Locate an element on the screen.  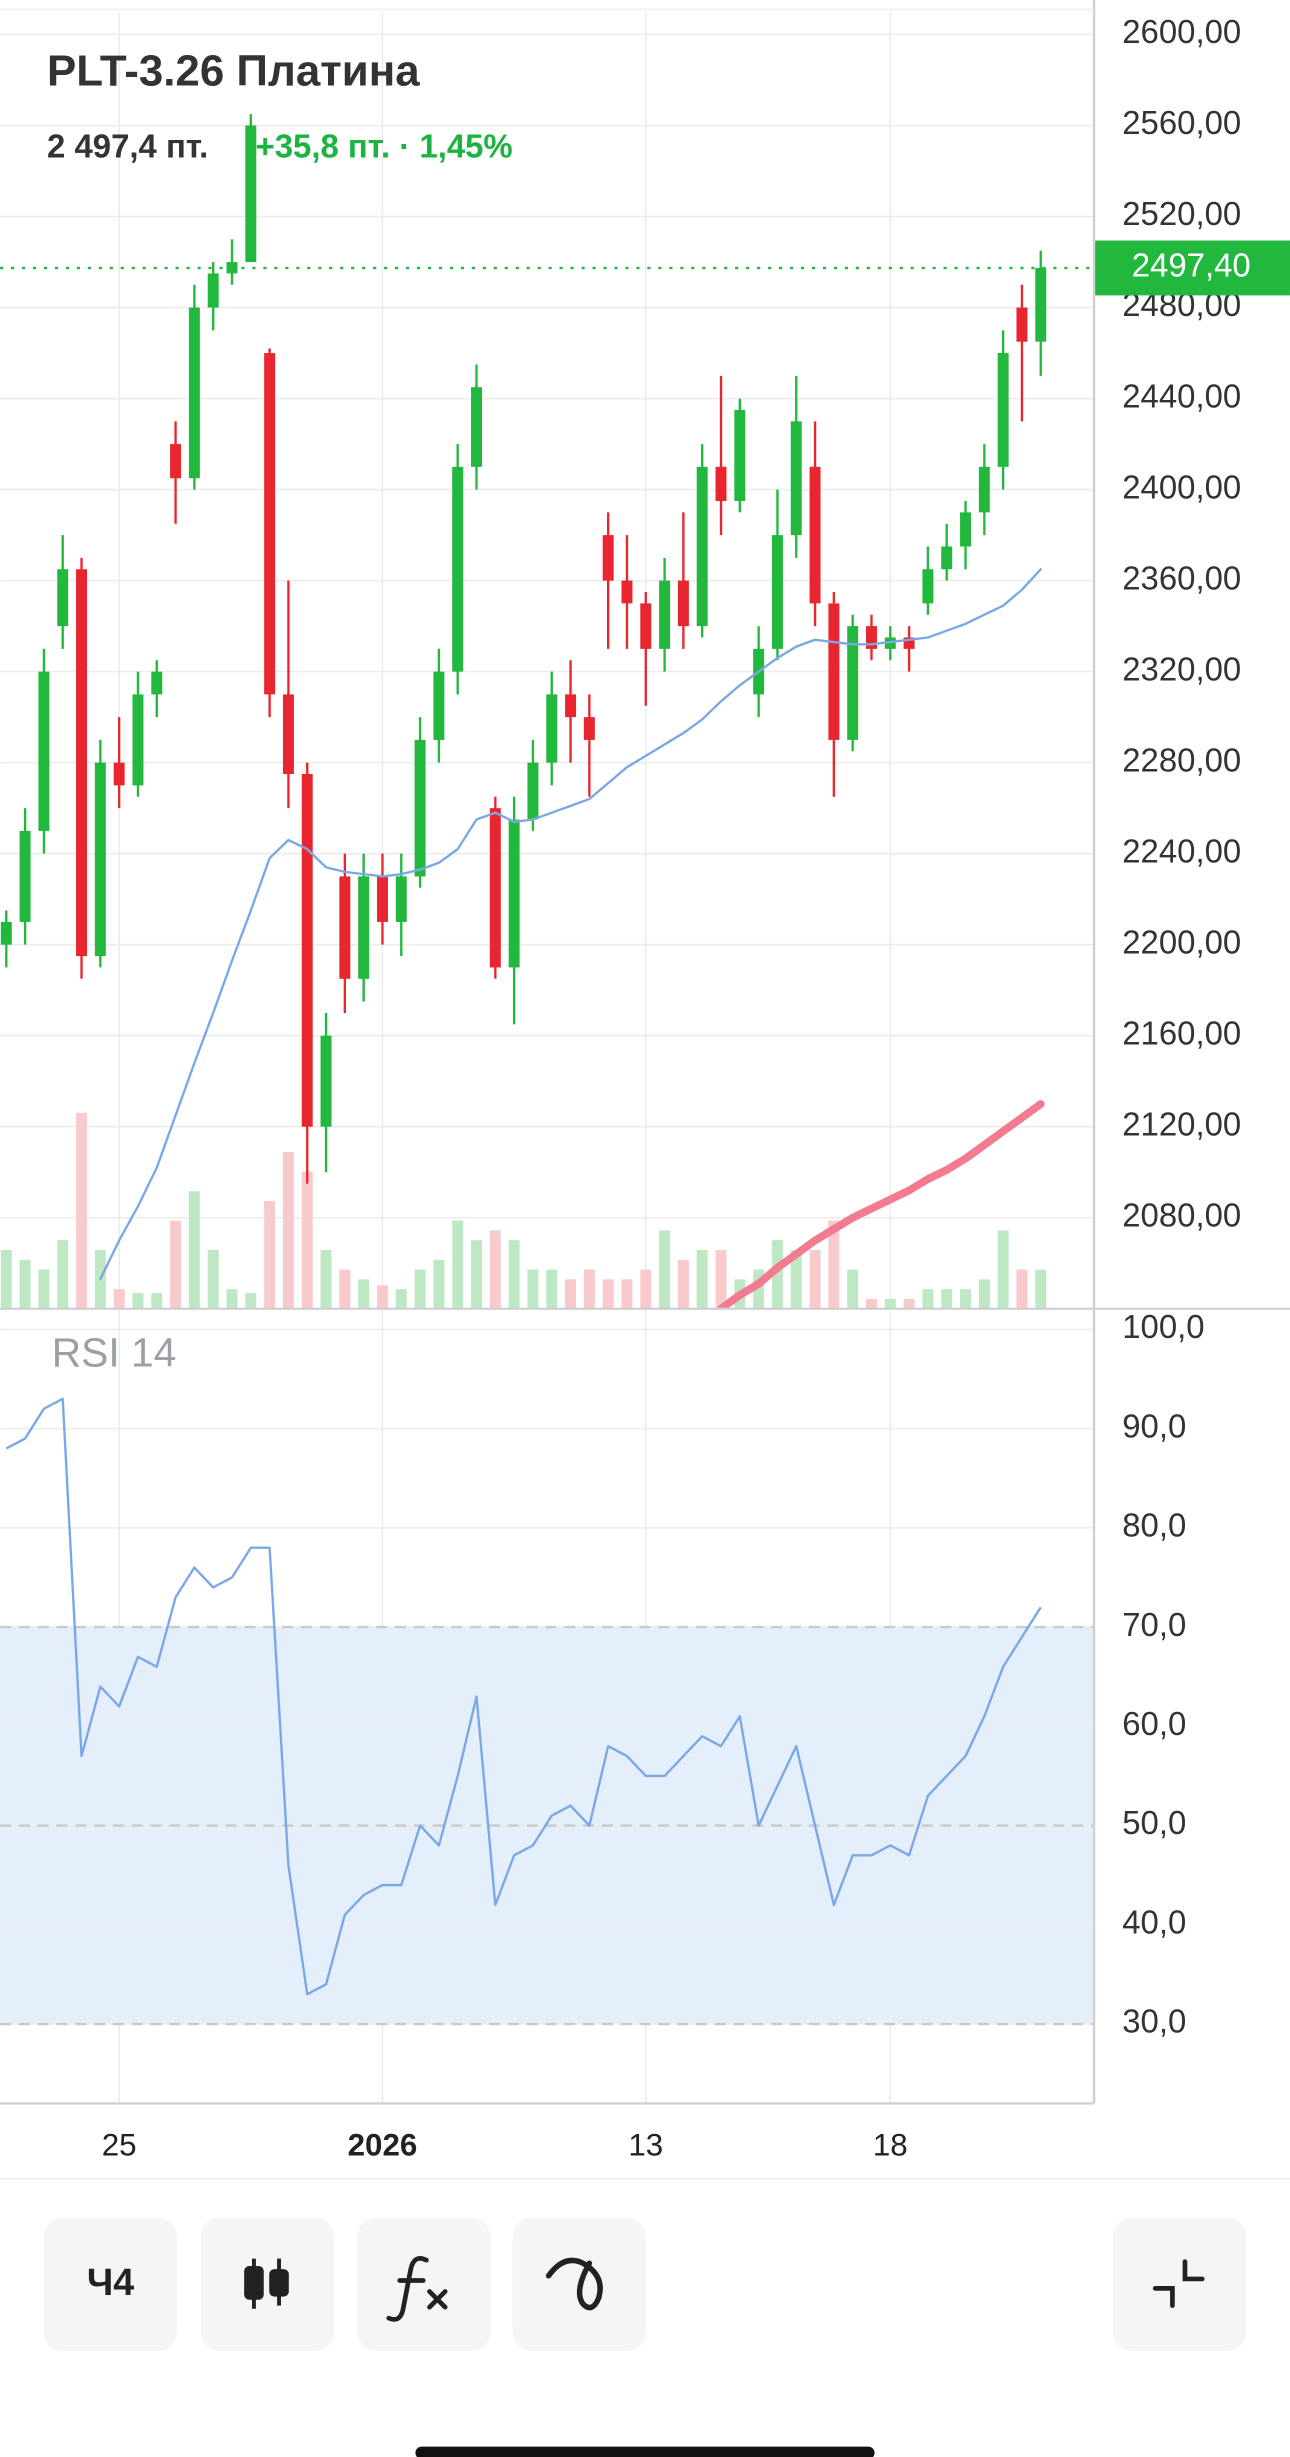
last-price-box is located at coordinates (1192, 268).